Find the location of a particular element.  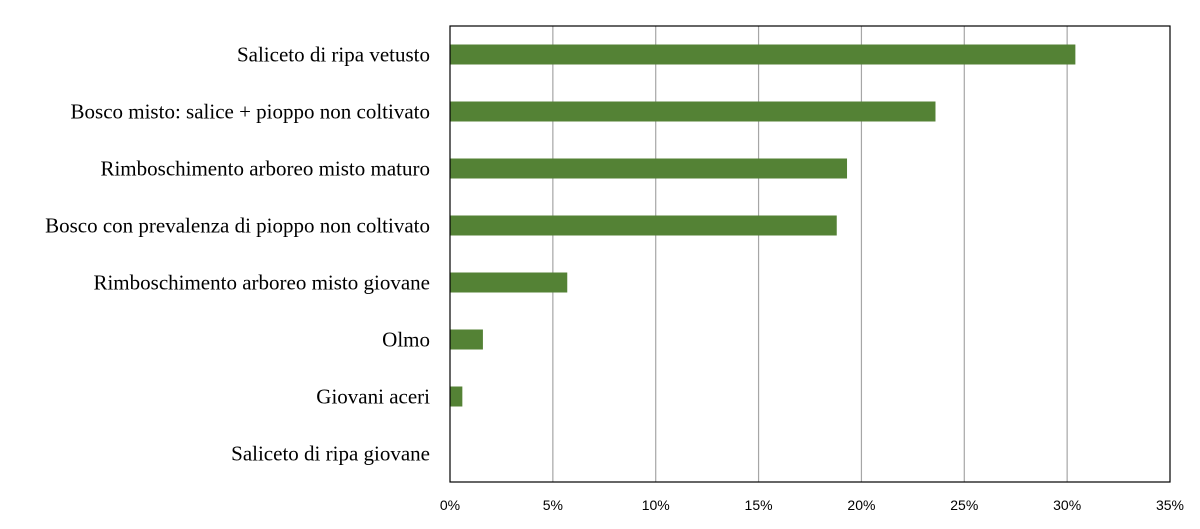

x-tick-label: 30% is located at coordinates (1067, 505).